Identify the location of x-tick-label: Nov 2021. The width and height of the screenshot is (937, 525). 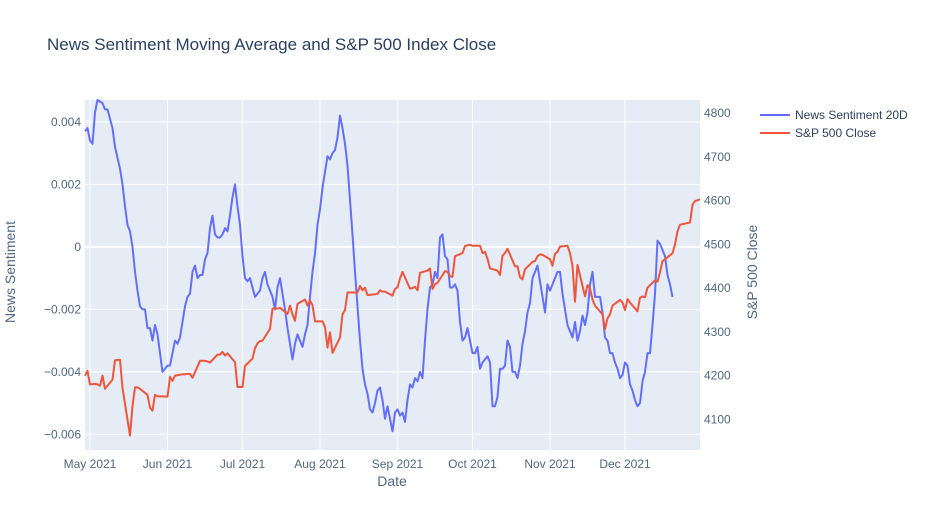
(550, 464).